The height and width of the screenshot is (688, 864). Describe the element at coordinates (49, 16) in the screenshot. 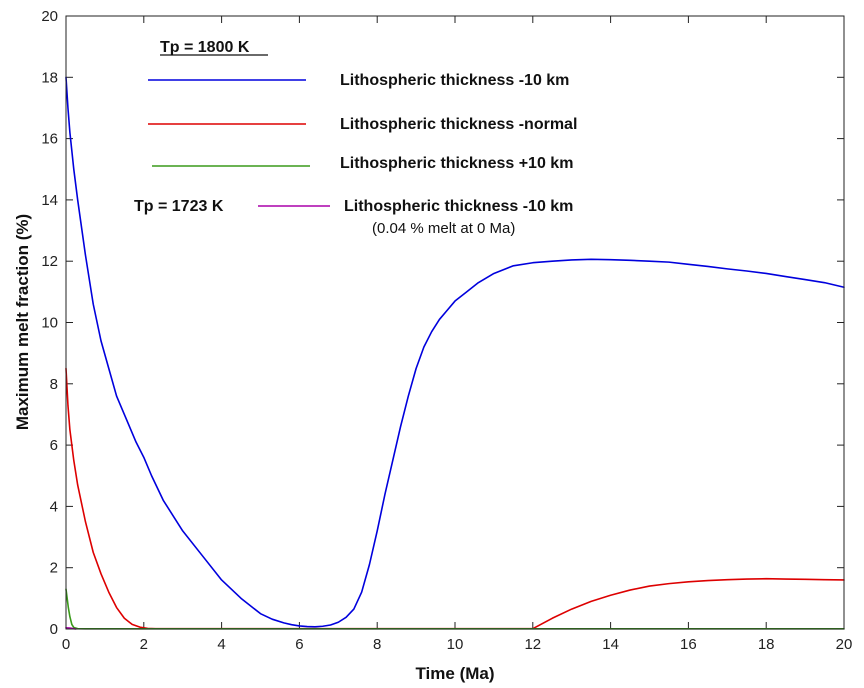

I see `y-tick-label: 20` at that location.